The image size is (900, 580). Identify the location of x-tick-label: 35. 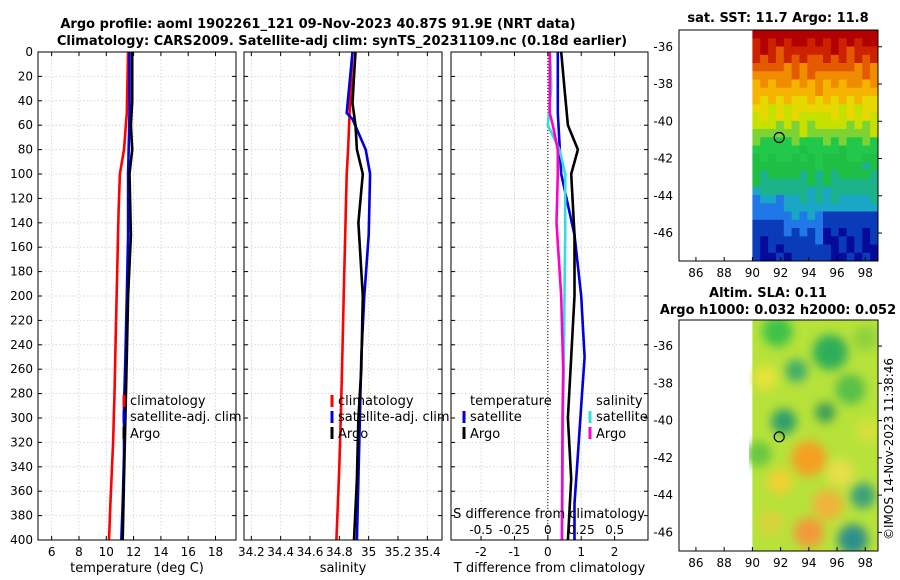
(368, 552).